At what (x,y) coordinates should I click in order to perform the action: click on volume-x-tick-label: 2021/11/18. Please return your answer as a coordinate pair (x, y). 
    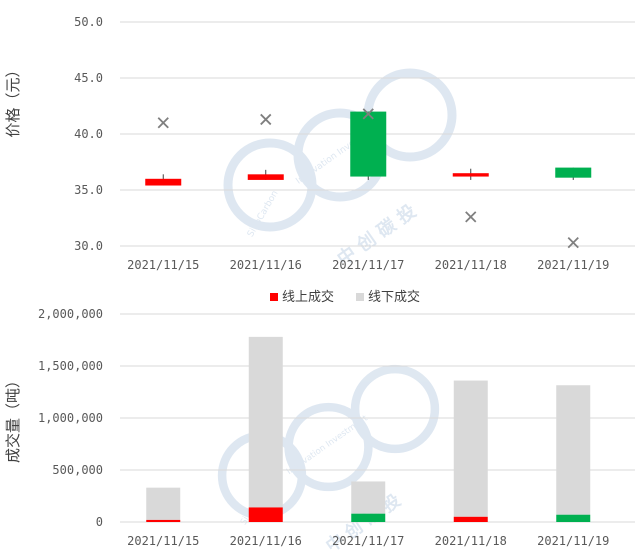
    Looking at the image, I should click on (471, 541).